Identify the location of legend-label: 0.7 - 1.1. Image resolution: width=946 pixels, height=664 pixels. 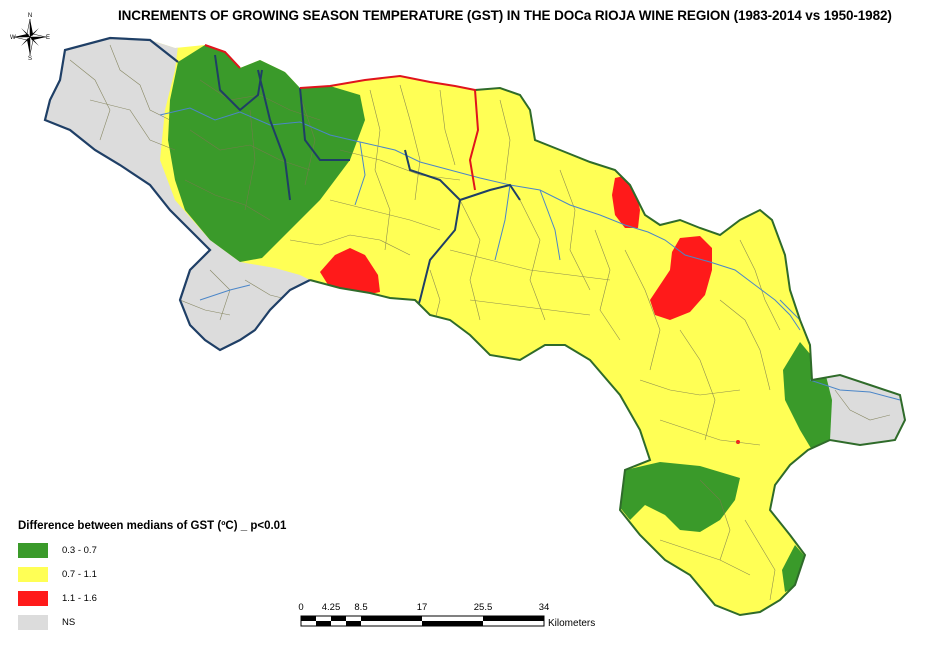
(79, 574).